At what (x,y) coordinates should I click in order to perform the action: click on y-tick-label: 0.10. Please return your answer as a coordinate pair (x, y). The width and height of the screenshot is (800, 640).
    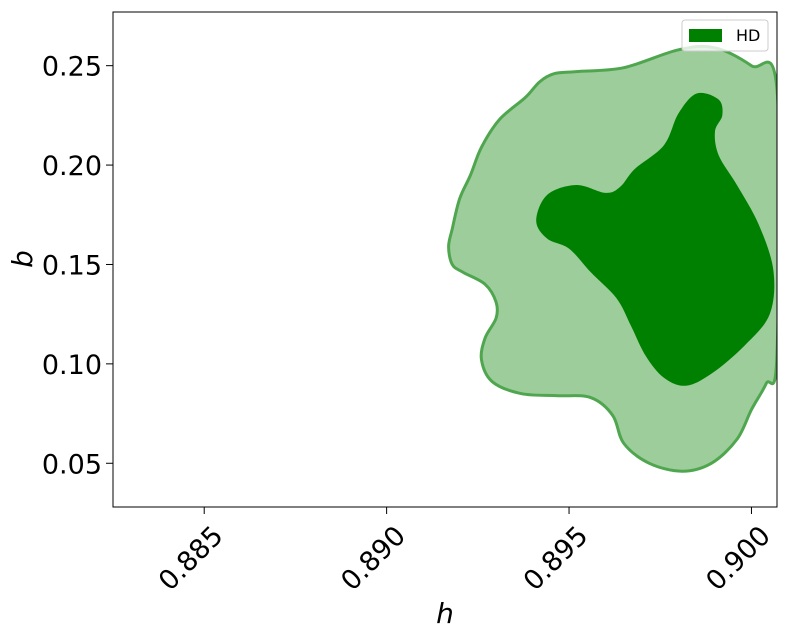
    Looking at the image, I should click on (72, 365).